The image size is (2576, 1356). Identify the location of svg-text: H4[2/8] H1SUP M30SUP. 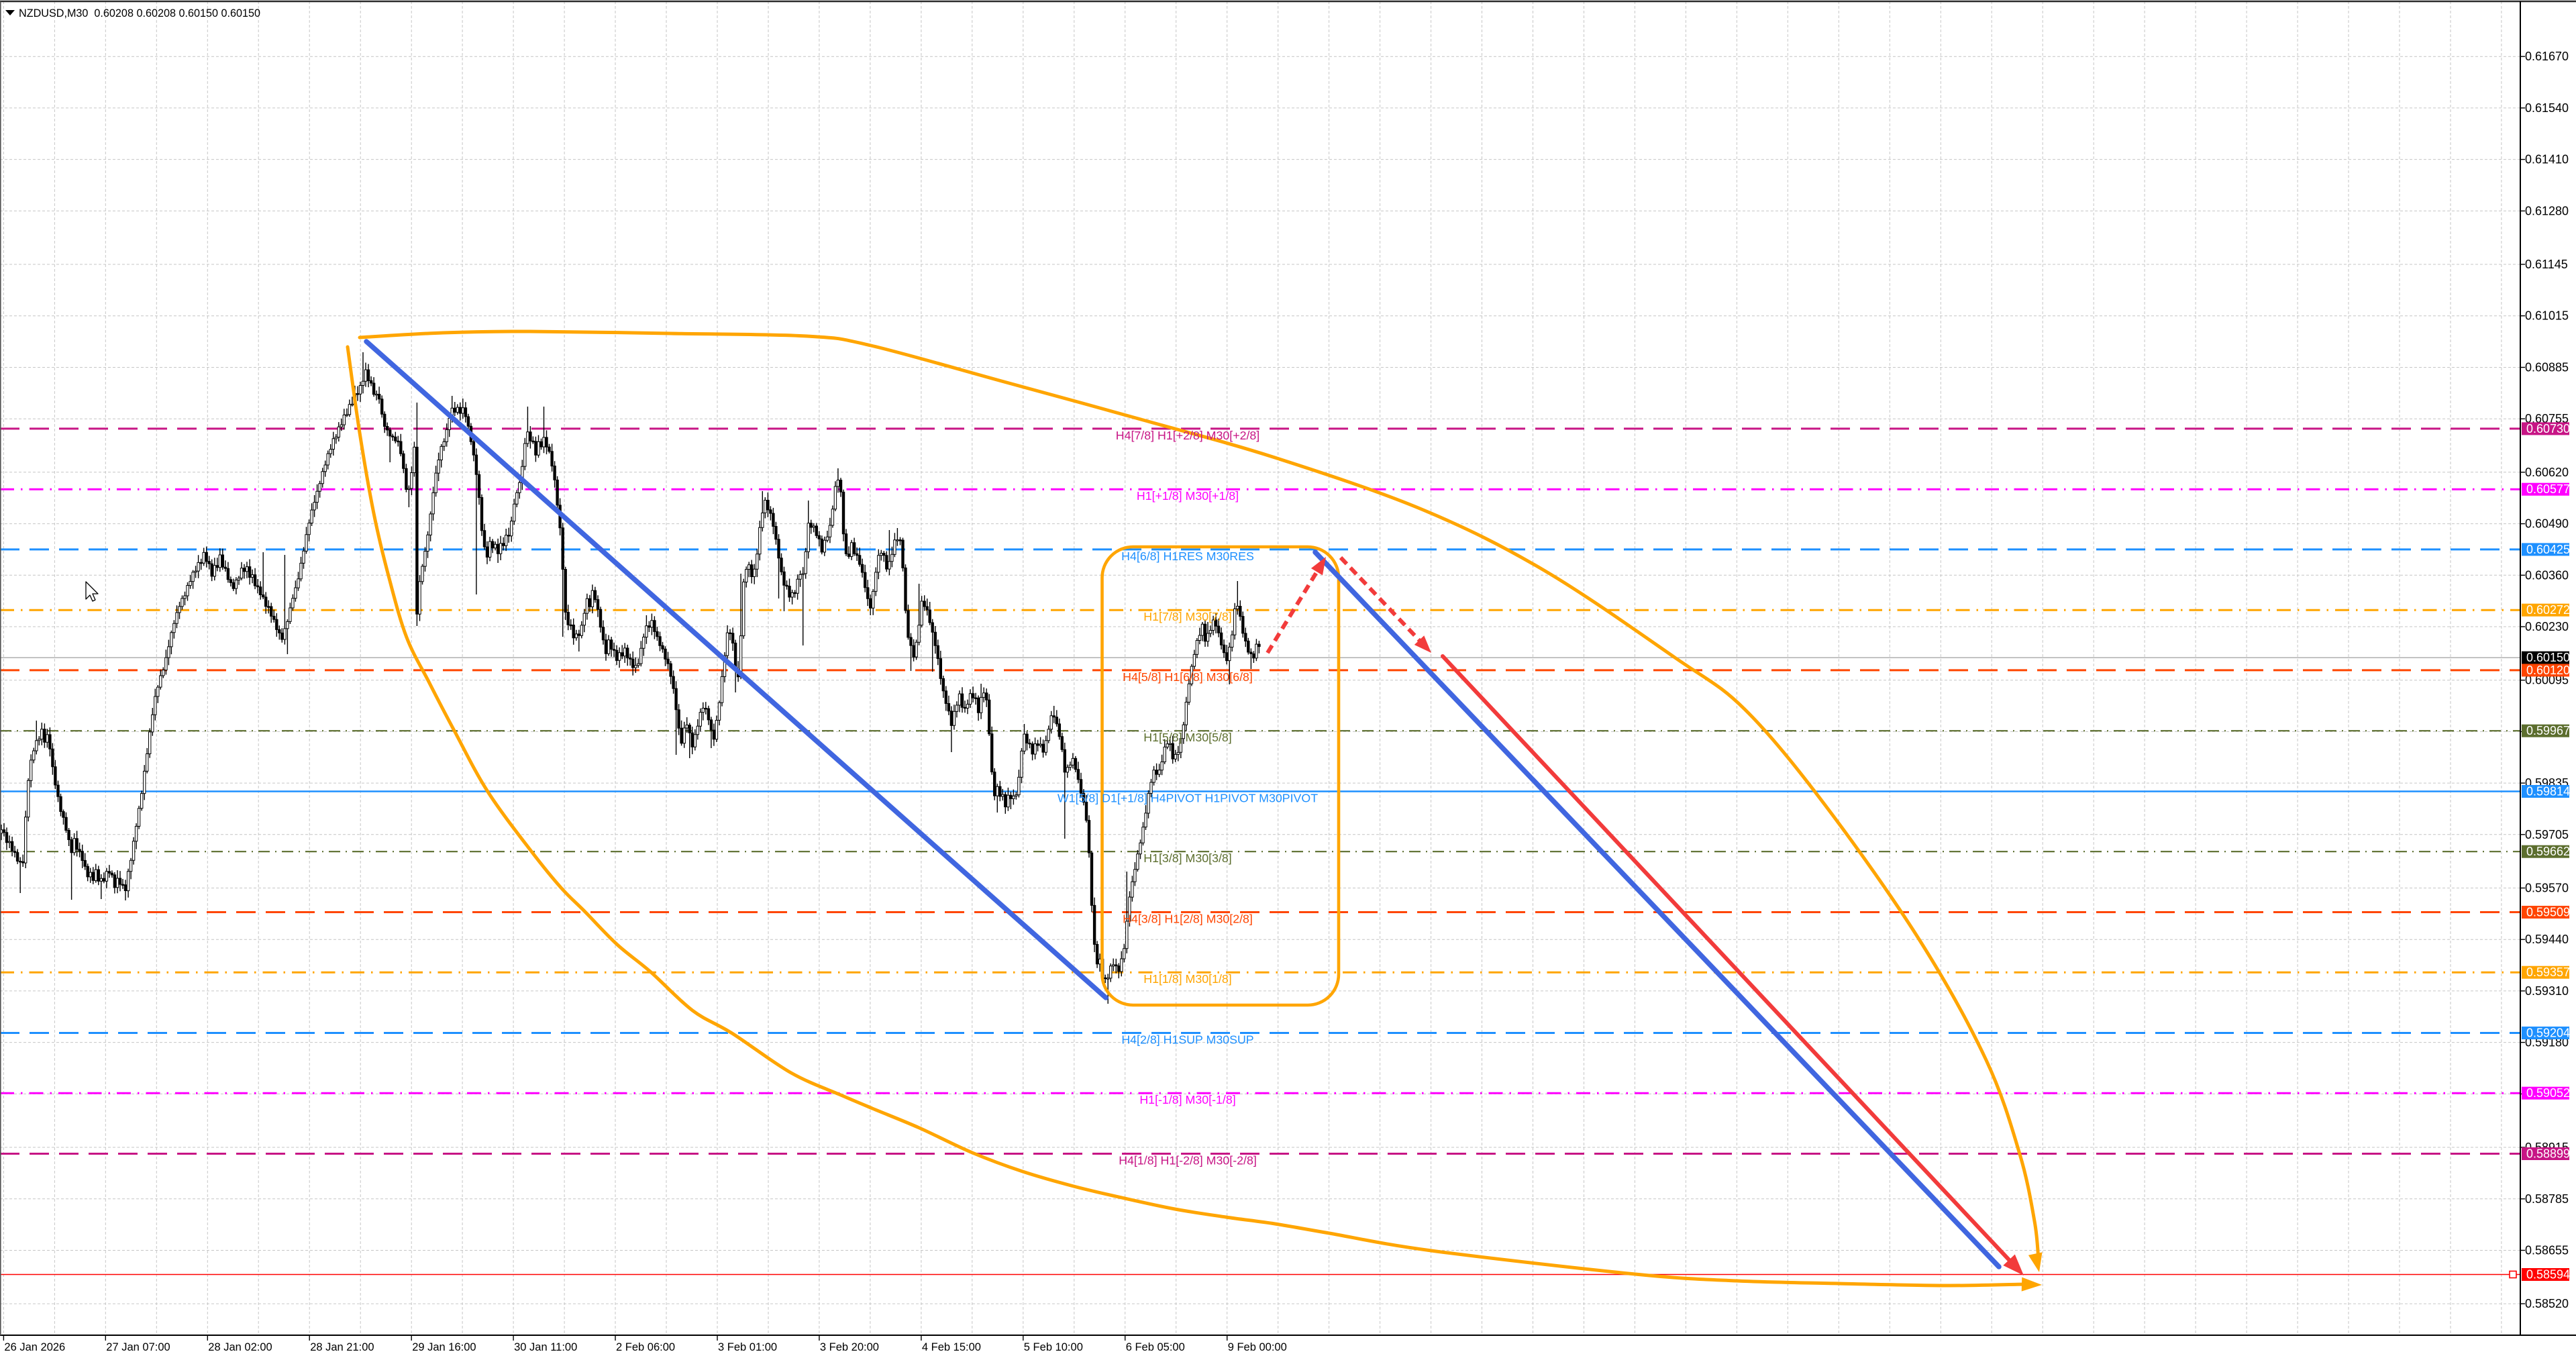
(1187, 1040).